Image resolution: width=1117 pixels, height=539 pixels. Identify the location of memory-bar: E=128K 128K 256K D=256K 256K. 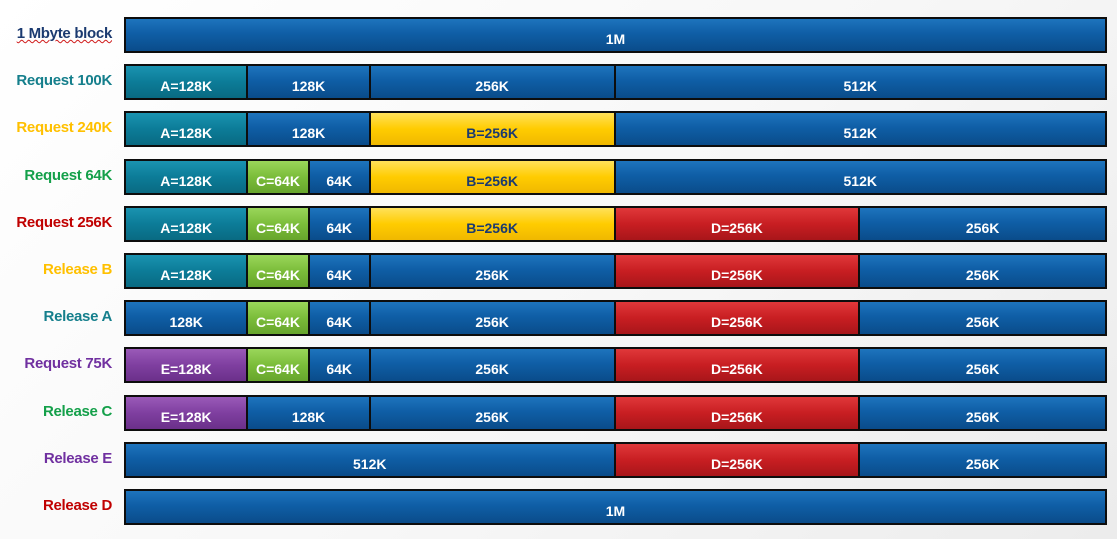
(615, 412).